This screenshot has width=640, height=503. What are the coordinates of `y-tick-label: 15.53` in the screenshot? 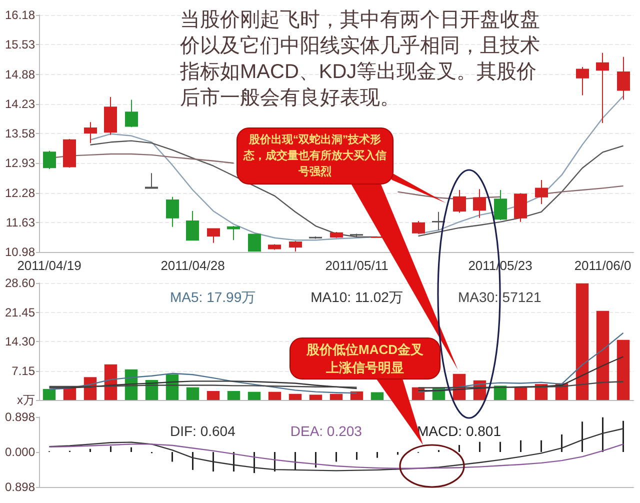 It's located at (20, 45).